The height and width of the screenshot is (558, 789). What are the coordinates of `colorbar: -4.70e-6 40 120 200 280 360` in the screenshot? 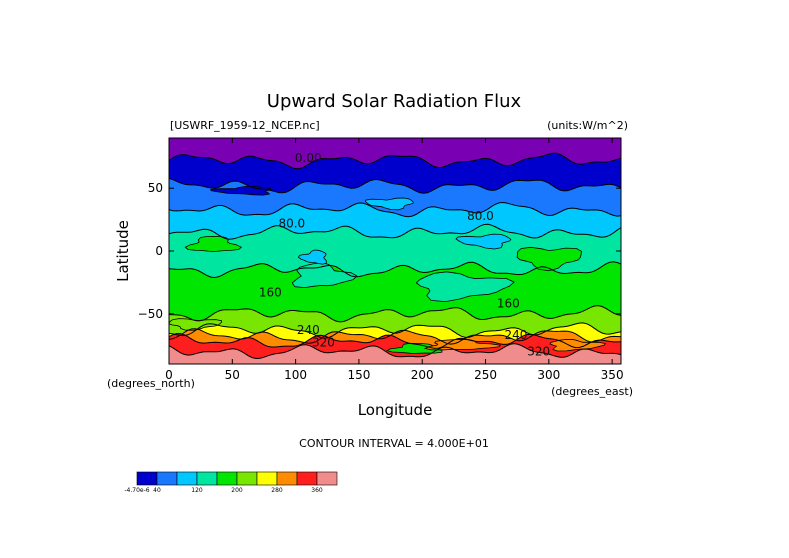 It's located at (231, 482).